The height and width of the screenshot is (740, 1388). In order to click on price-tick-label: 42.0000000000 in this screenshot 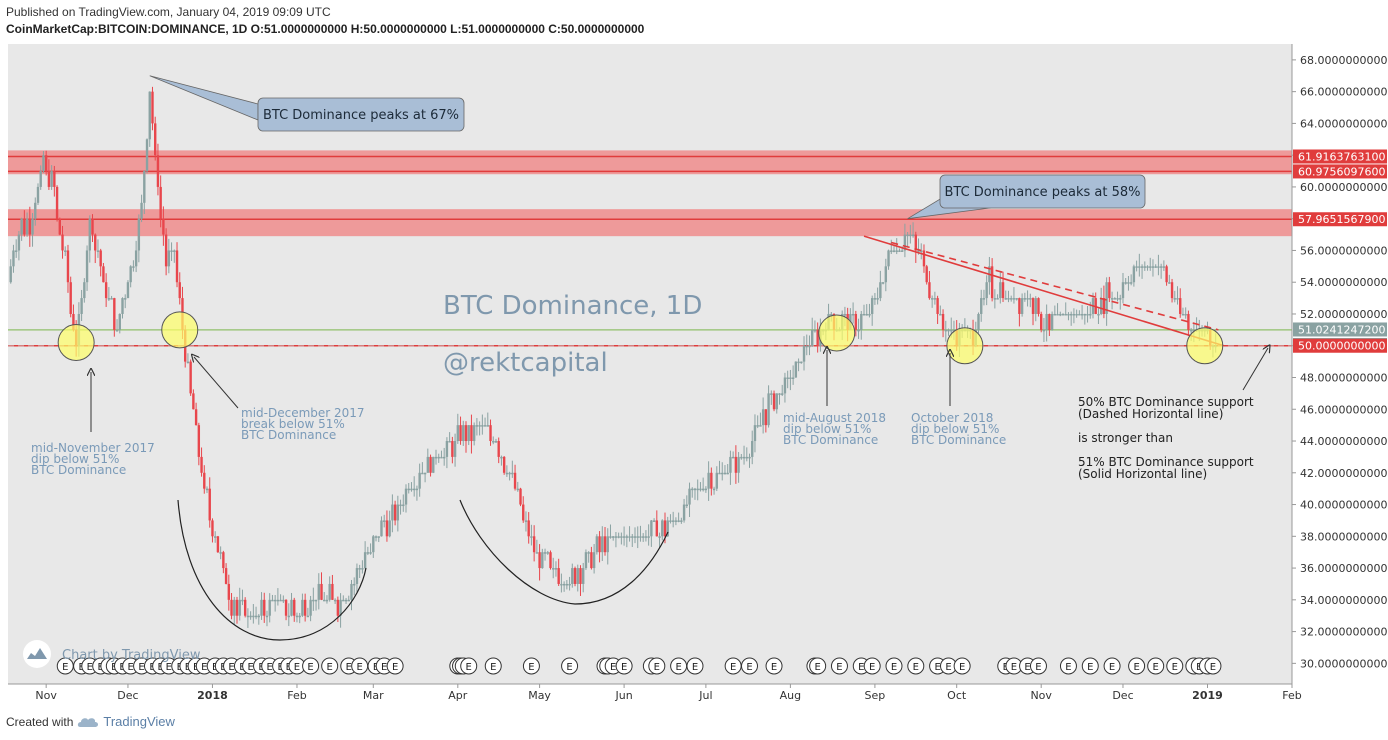, I will do `click(1343, 473)`.